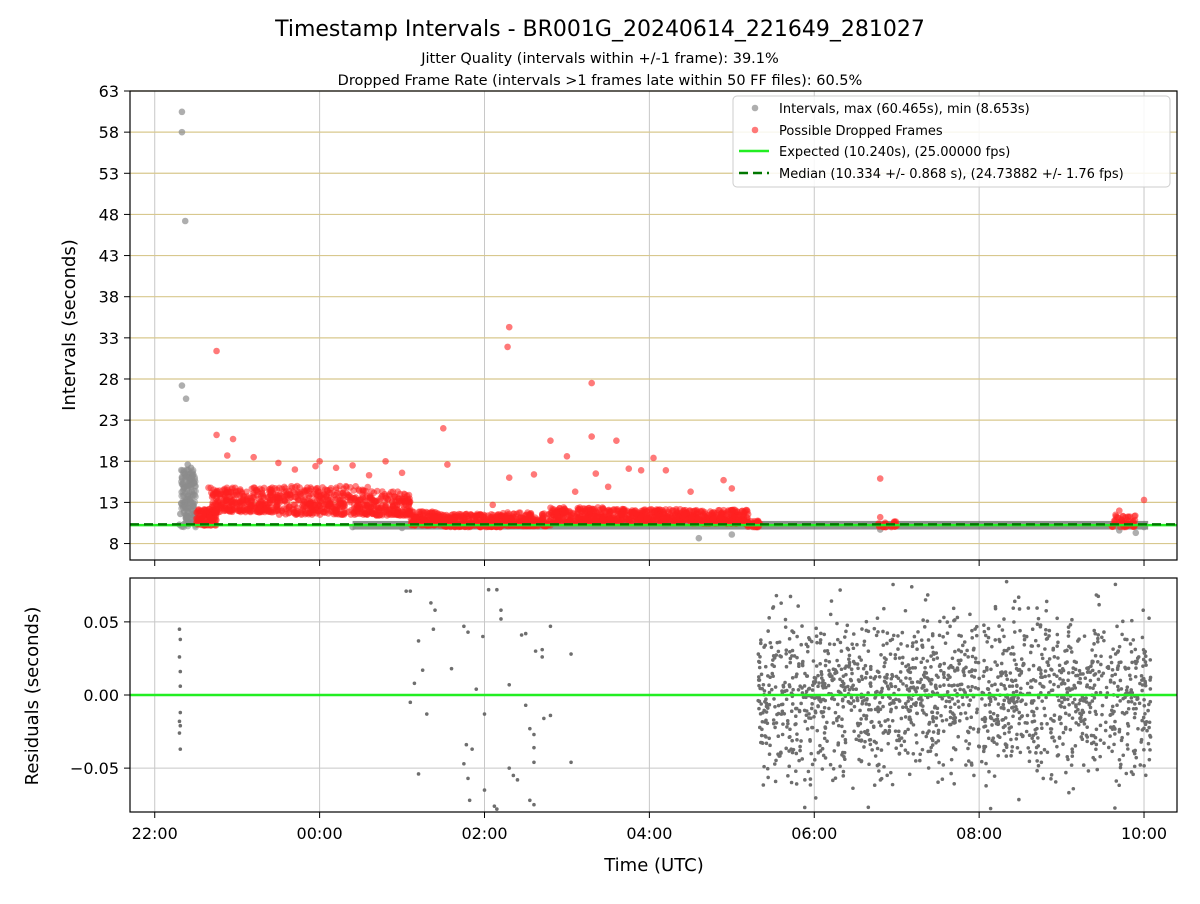 The height and width of the screenshot is (904, 1200). I want to click on interval-point, so click(182, 112).